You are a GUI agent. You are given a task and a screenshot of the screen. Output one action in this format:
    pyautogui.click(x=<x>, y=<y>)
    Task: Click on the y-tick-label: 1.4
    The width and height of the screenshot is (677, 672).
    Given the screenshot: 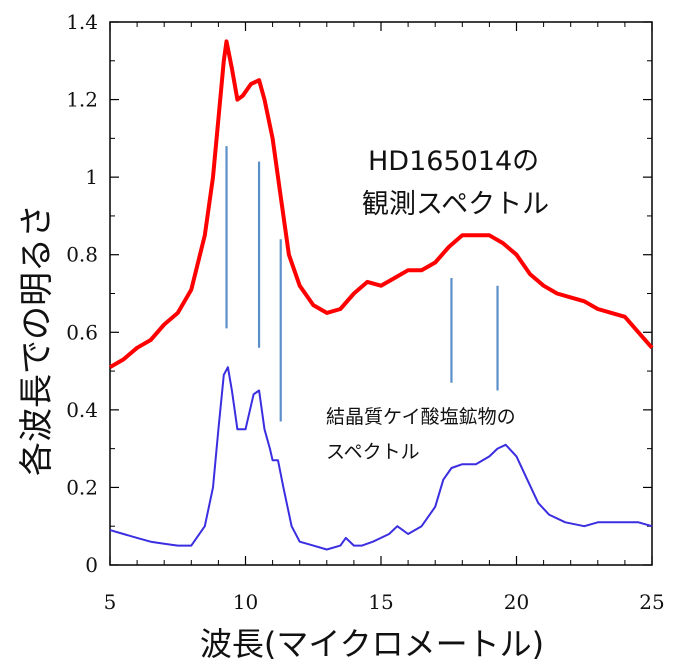 What is the action you would take?
    pyautogui.click(x=82, y=22)
    